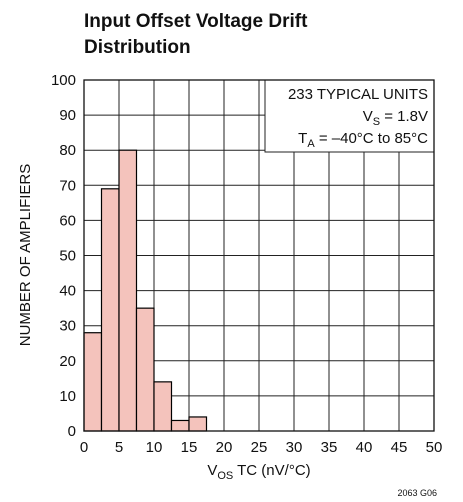 The image size is (463, 502). I want to click on x-axis-label: VOS TC (nV/°C), so click(258, 472).